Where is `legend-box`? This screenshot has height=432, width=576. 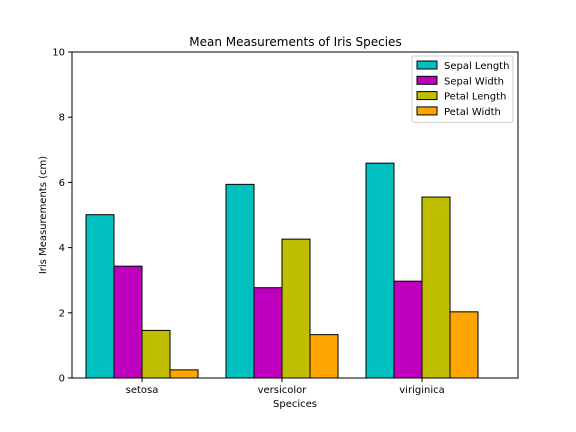 legend-box is located at coordinates (462, 89).